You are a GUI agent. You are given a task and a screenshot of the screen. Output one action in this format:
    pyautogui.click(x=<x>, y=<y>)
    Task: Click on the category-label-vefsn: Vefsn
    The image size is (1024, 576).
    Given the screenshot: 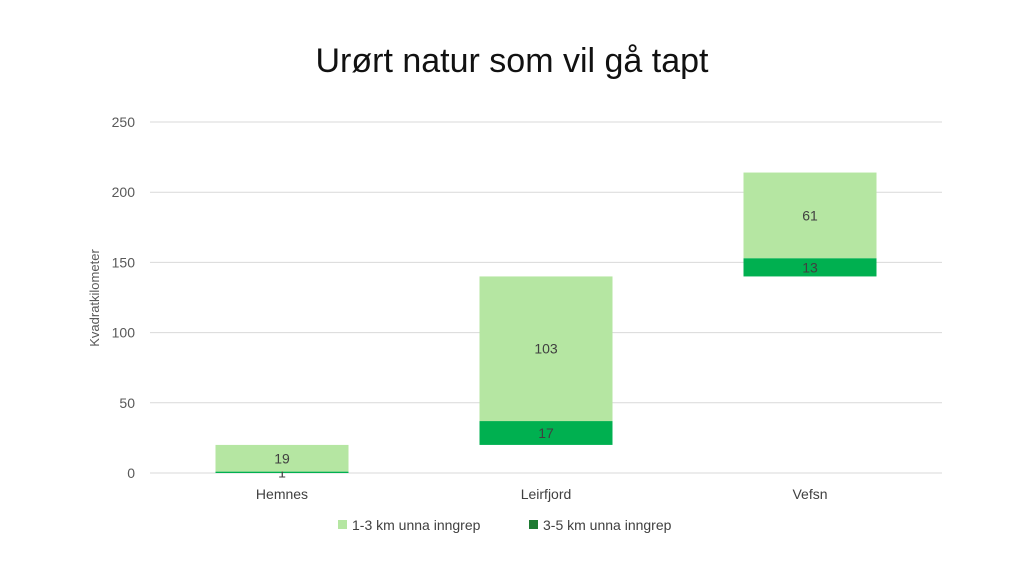 What is the action you would take?
    pyautogui.click(x=809, y=494)
    